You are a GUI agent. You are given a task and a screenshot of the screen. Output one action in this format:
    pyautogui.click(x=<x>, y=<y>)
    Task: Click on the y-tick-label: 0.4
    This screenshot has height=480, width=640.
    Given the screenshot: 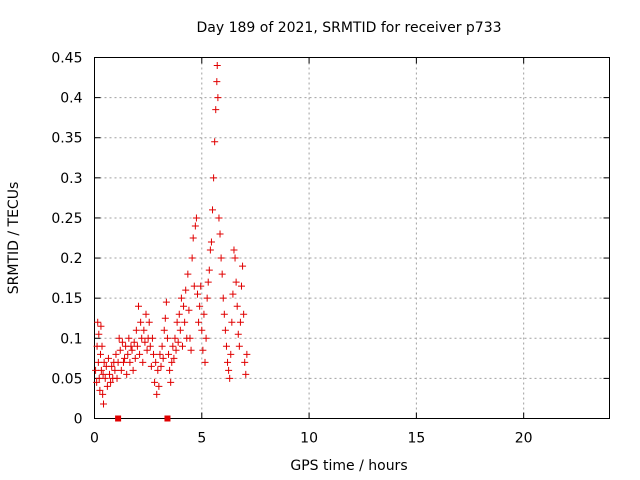 What is the action you would take?
    pyautogui.click(x=71, y=99)
    